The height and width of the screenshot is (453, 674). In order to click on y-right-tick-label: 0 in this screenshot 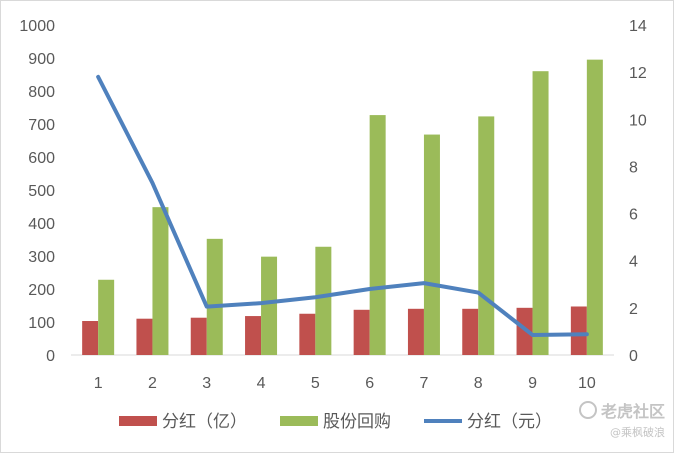, I will do `click(633, 356)`.